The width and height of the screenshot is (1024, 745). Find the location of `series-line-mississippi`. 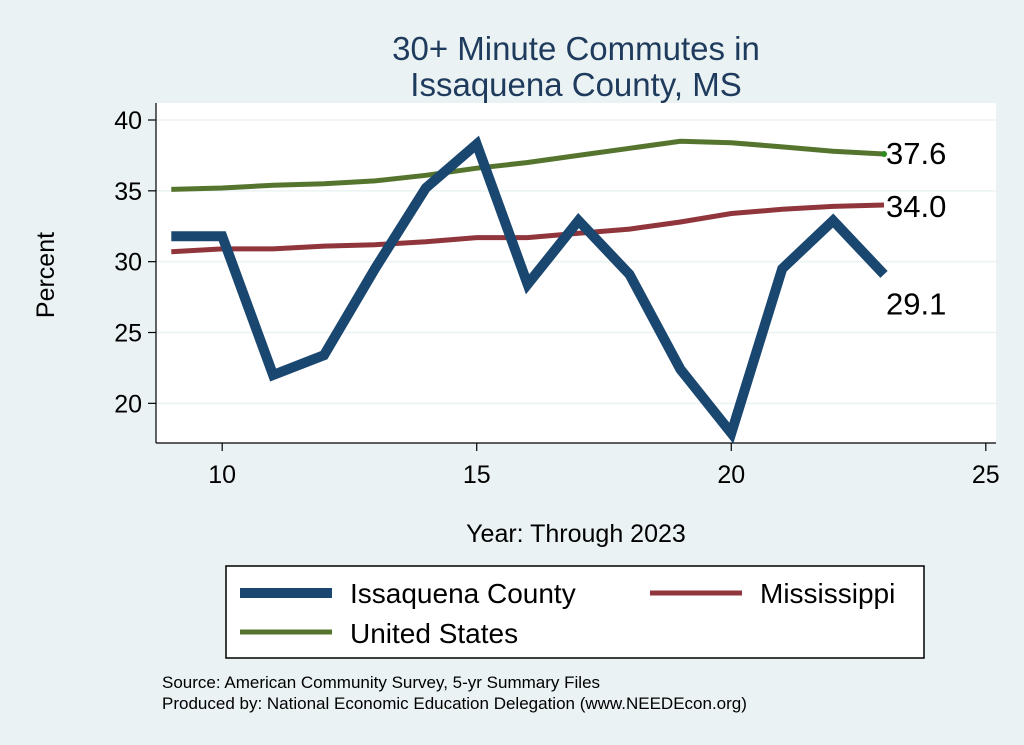

series-line-mississippi is located at coordinates (528, 228).